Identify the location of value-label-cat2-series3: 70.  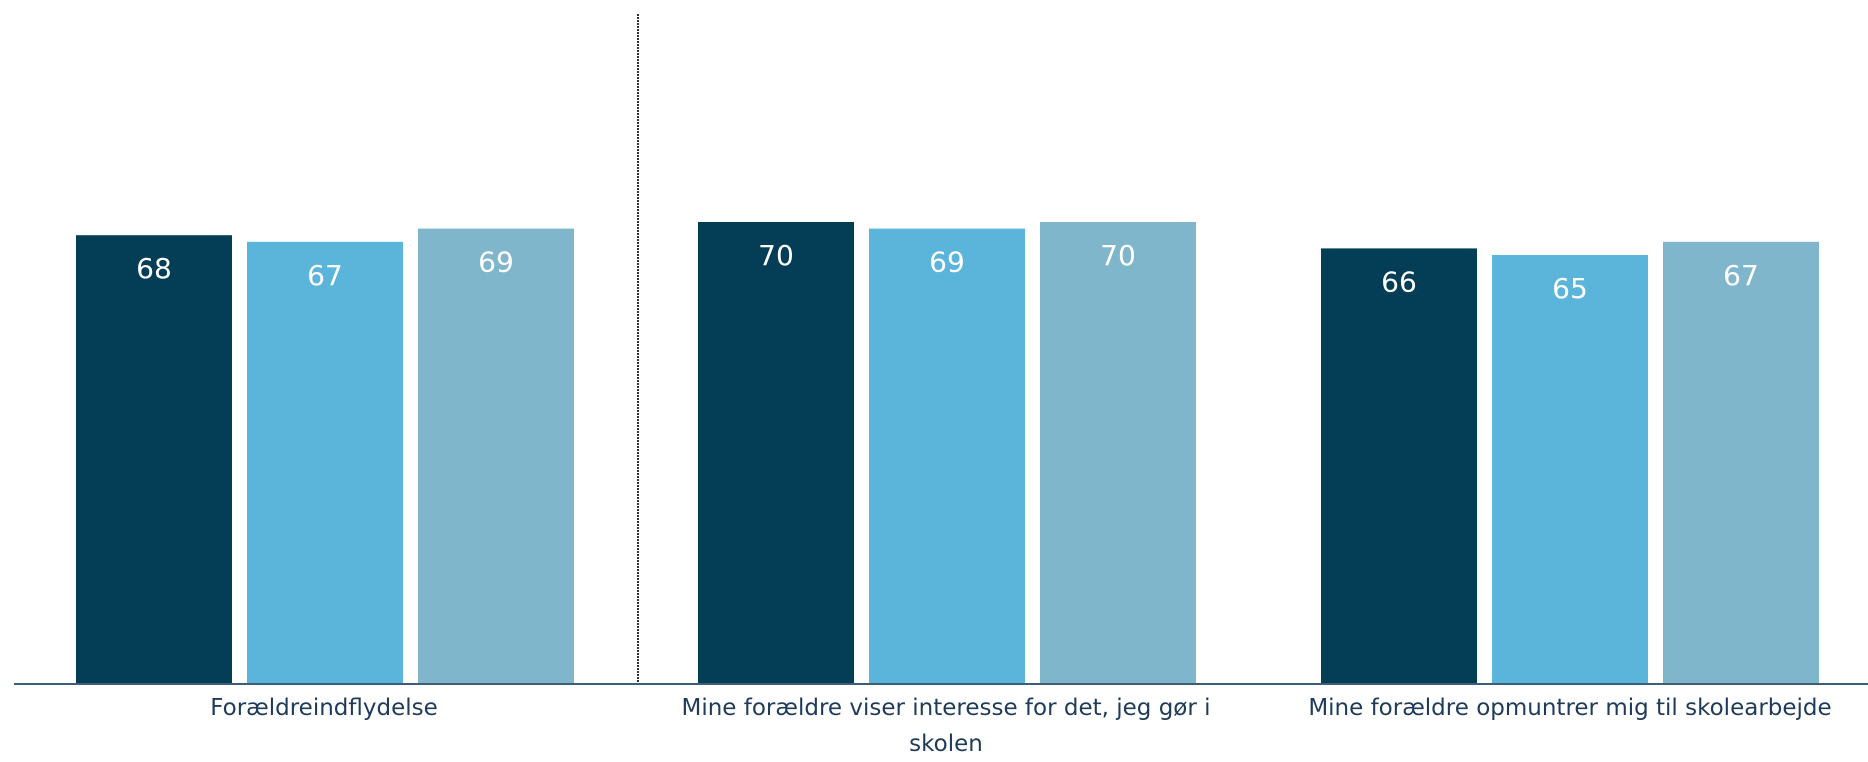
(1118, 255).